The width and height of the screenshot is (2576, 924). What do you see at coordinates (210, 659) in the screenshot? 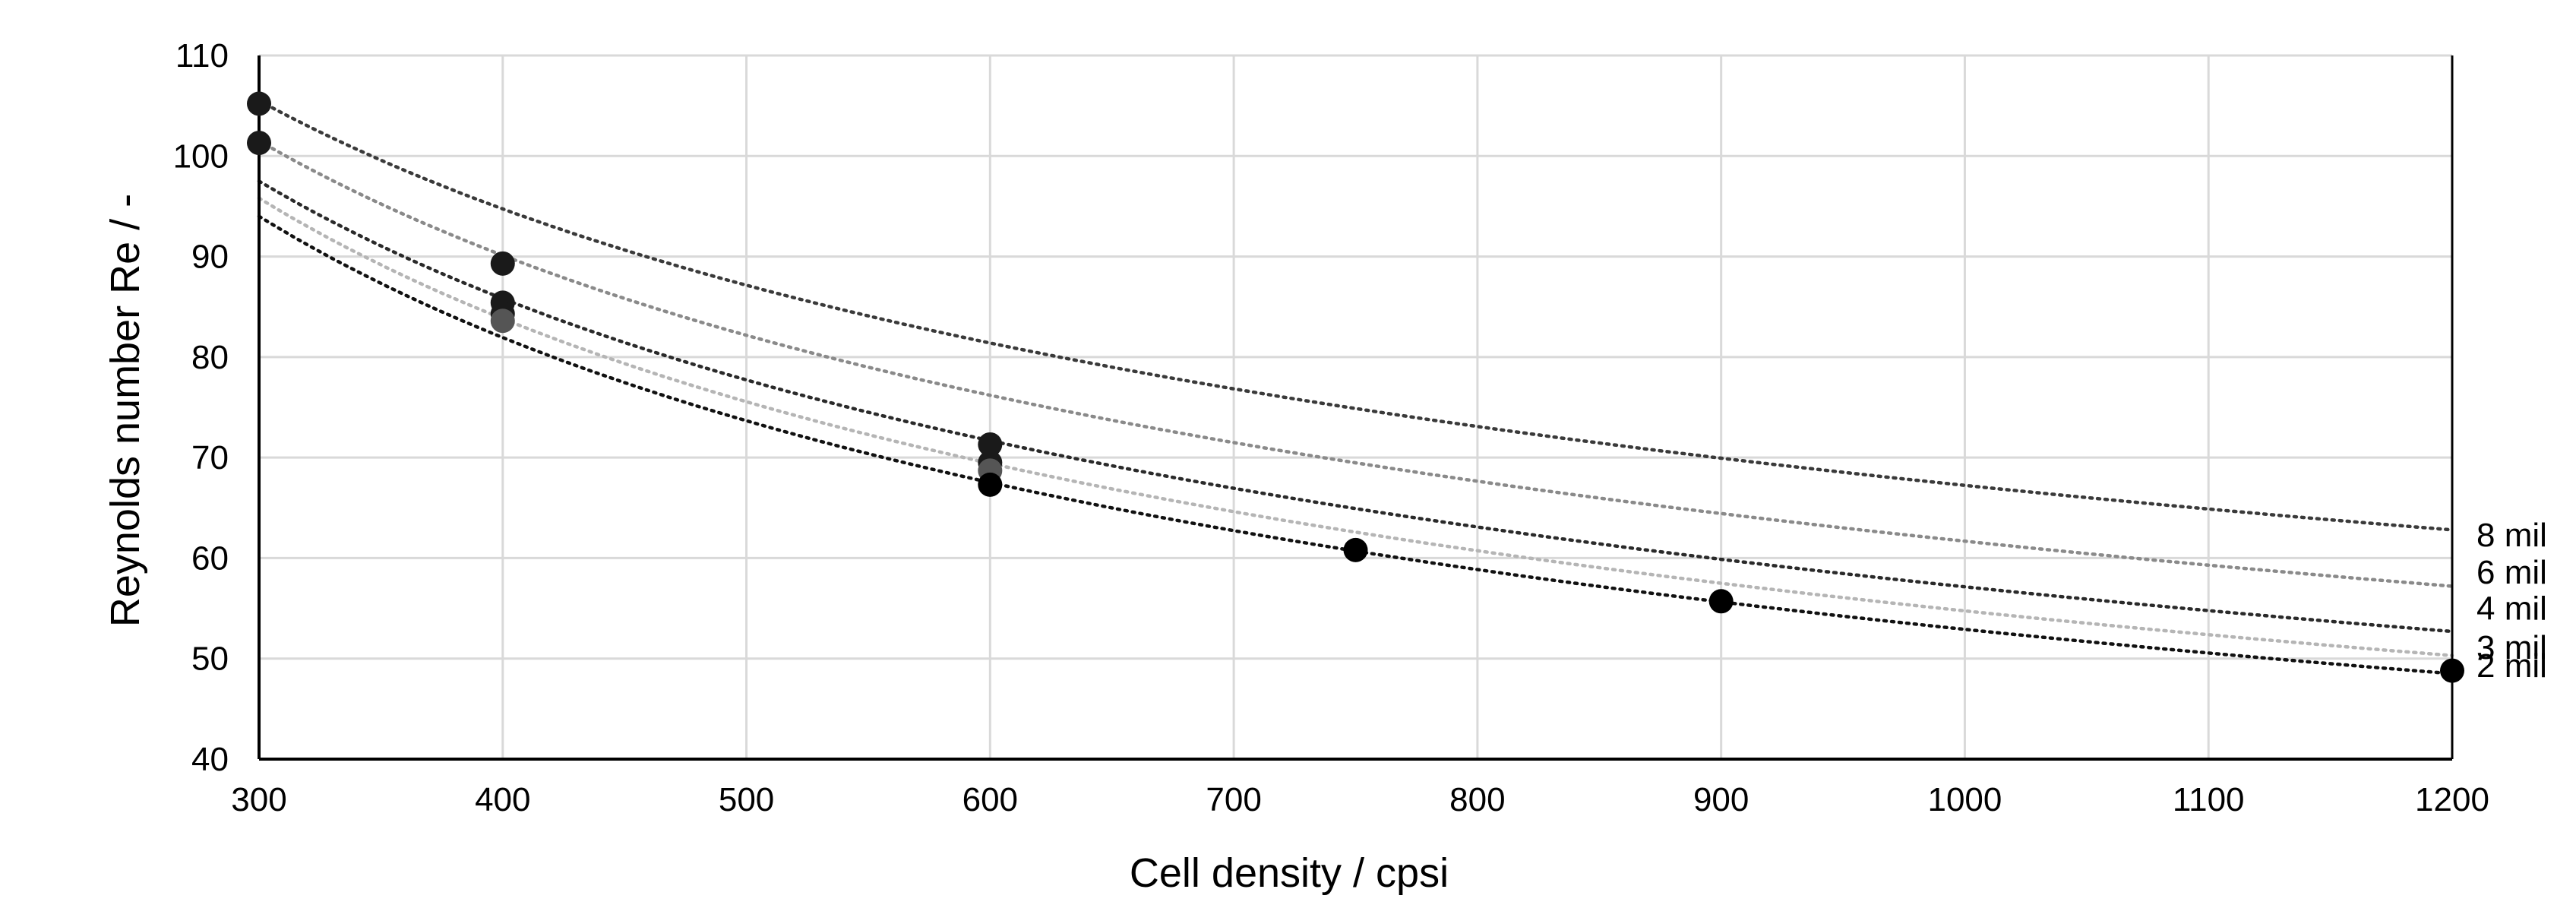
I see `y-tick-label-50: 50` at bounding box center [210, 659].